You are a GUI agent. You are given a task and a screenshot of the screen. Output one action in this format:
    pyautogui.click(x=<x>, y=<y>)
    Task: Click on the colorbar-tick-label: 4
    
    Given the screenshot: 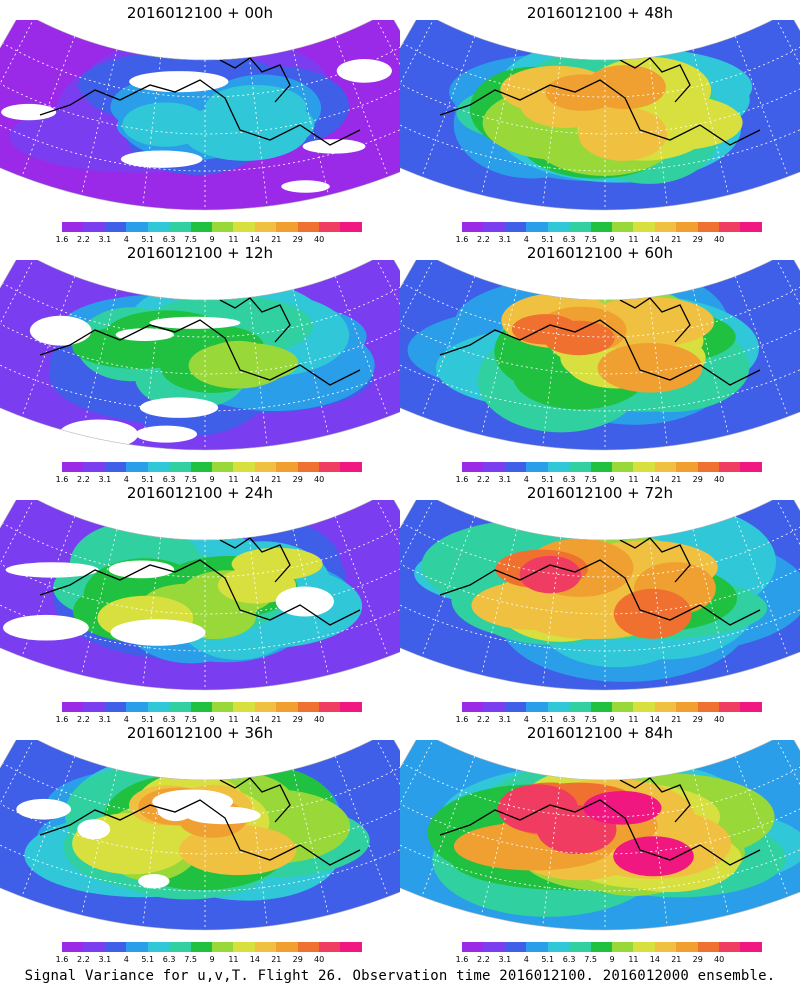 What is the action you would take?
    pyautogui.click(x=126, y=959)
    